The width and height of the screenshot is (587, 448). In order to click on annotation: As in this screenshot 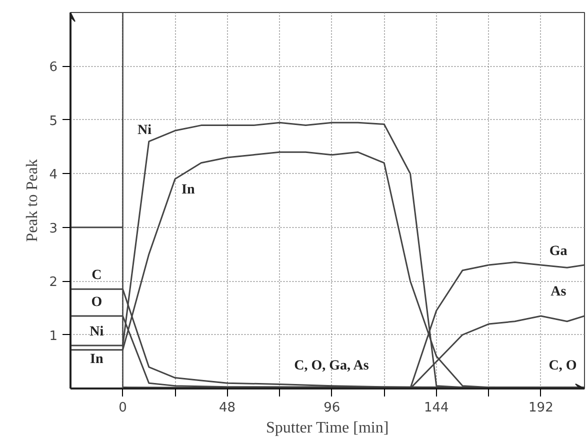, I will do `click(558, 292)`.